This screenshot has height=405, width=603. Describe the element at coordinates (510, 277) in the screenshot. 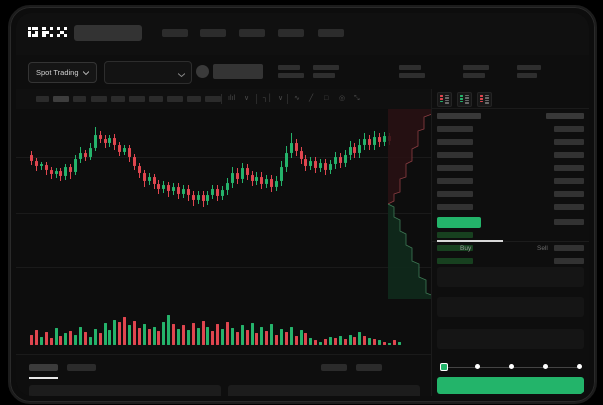

I see `price-input` at that location.